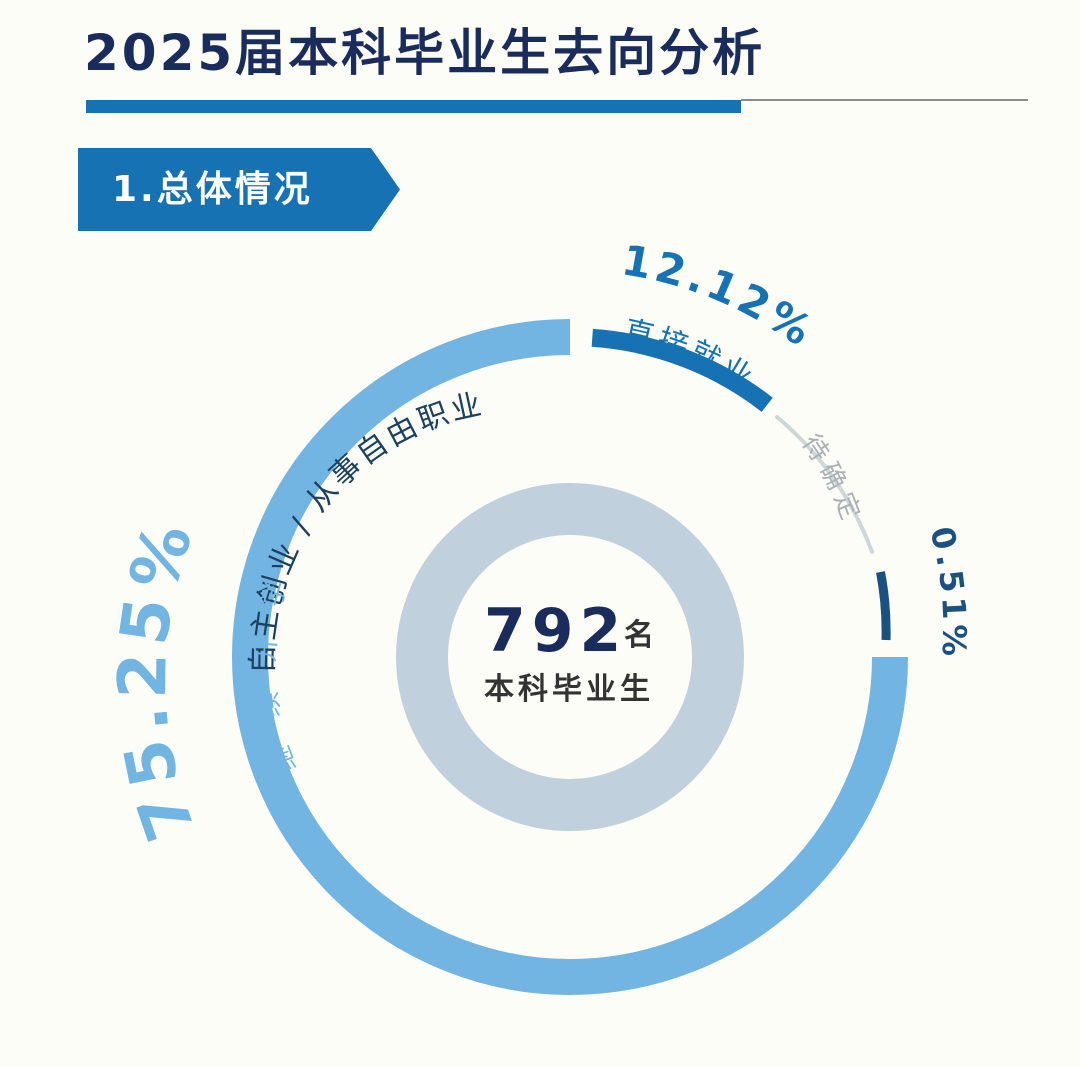 The image size is (1080, 1067). I want to click on page-title: 2025届本科毕业生去向分析, so click(425, 53).